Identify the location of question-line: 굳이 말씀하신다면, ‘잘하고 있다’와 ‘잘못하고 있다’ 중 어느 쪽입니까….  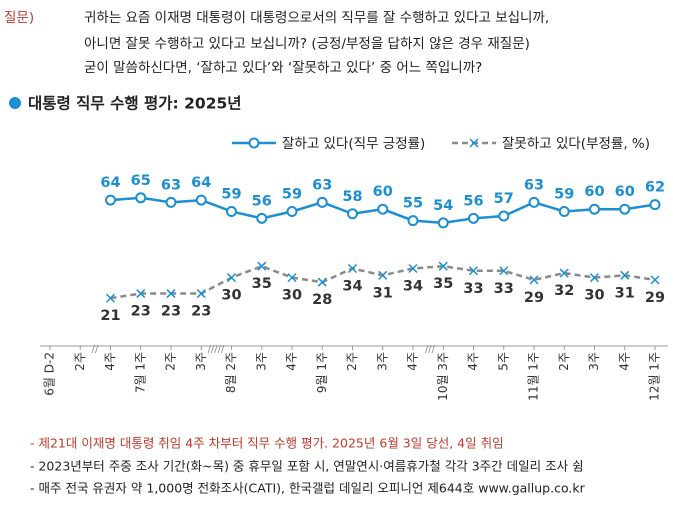
(283, 68).